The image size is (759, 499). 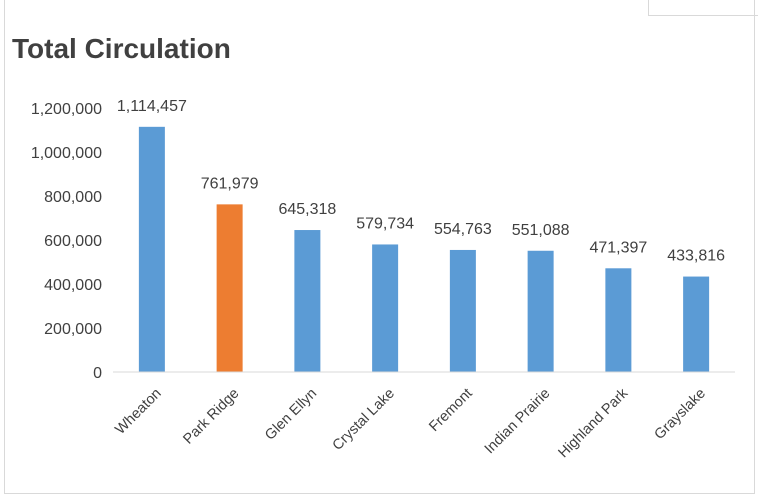 What do you see at coordinates (73, 241) in the screenshot?
I see `y-tick-label: 600,000` at bounding box center [73, 241].